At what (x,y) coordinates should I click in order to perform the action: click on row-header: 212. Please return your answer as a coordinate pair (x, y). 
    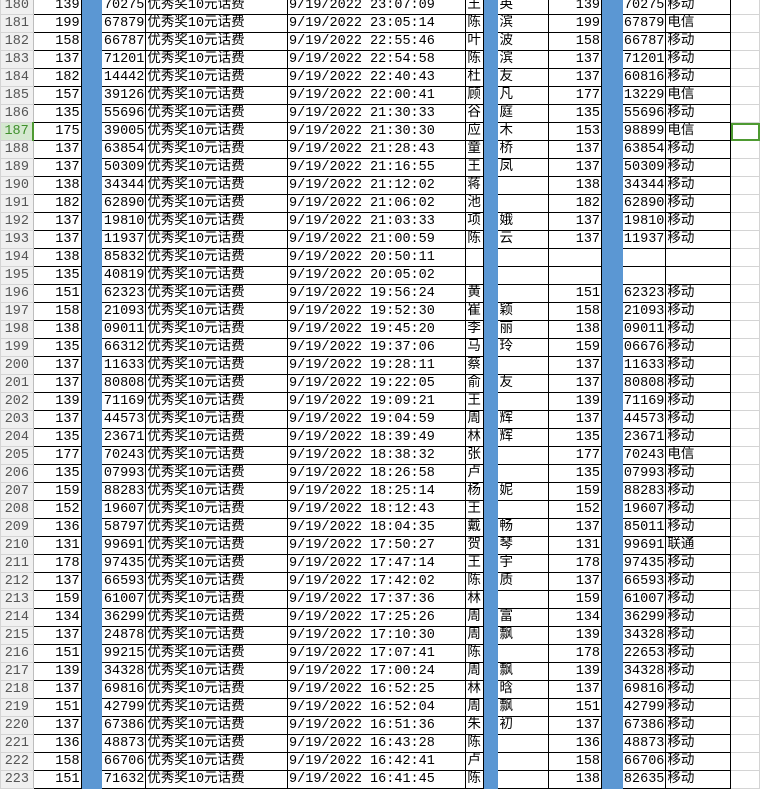
    Looking at the image, I should click on (17, 581).